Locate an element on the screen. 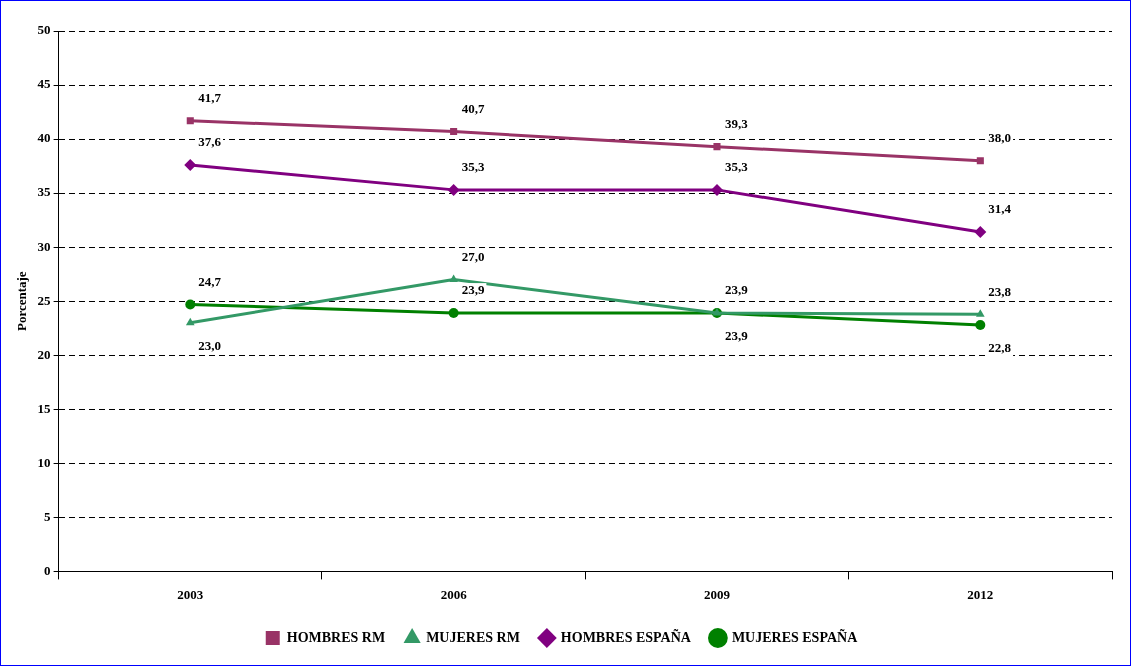 The height and width of the screenshot is (666, 1131). data-label: 23,8 is located at coordinates (1000, 291).